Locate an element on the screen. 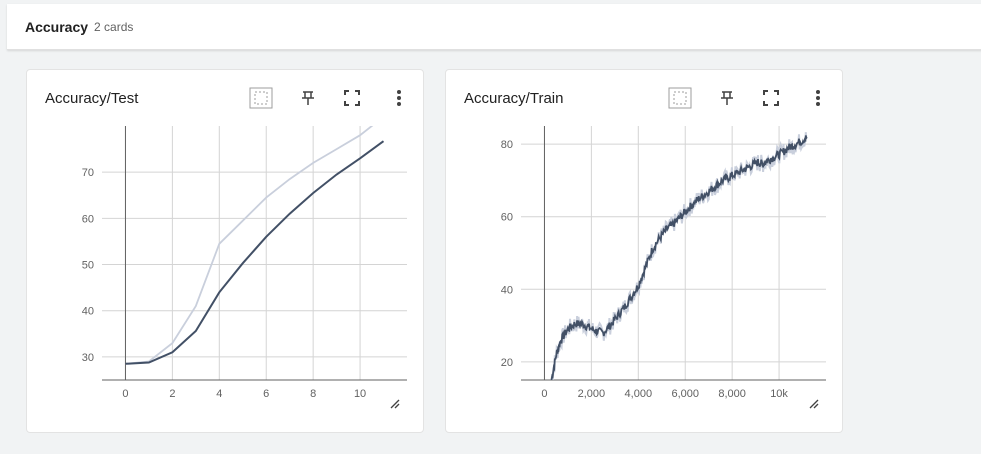 The height and width of the screenshot is (454, 981). x-tick-label: 6,000 is located at coordinates (685, 394).